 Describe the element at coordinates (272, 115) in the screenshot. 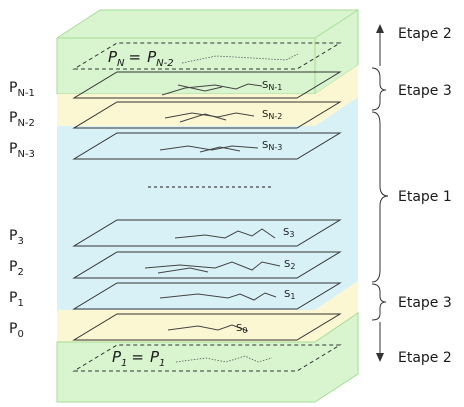

I see `label-sn2: SN-2` at that location.